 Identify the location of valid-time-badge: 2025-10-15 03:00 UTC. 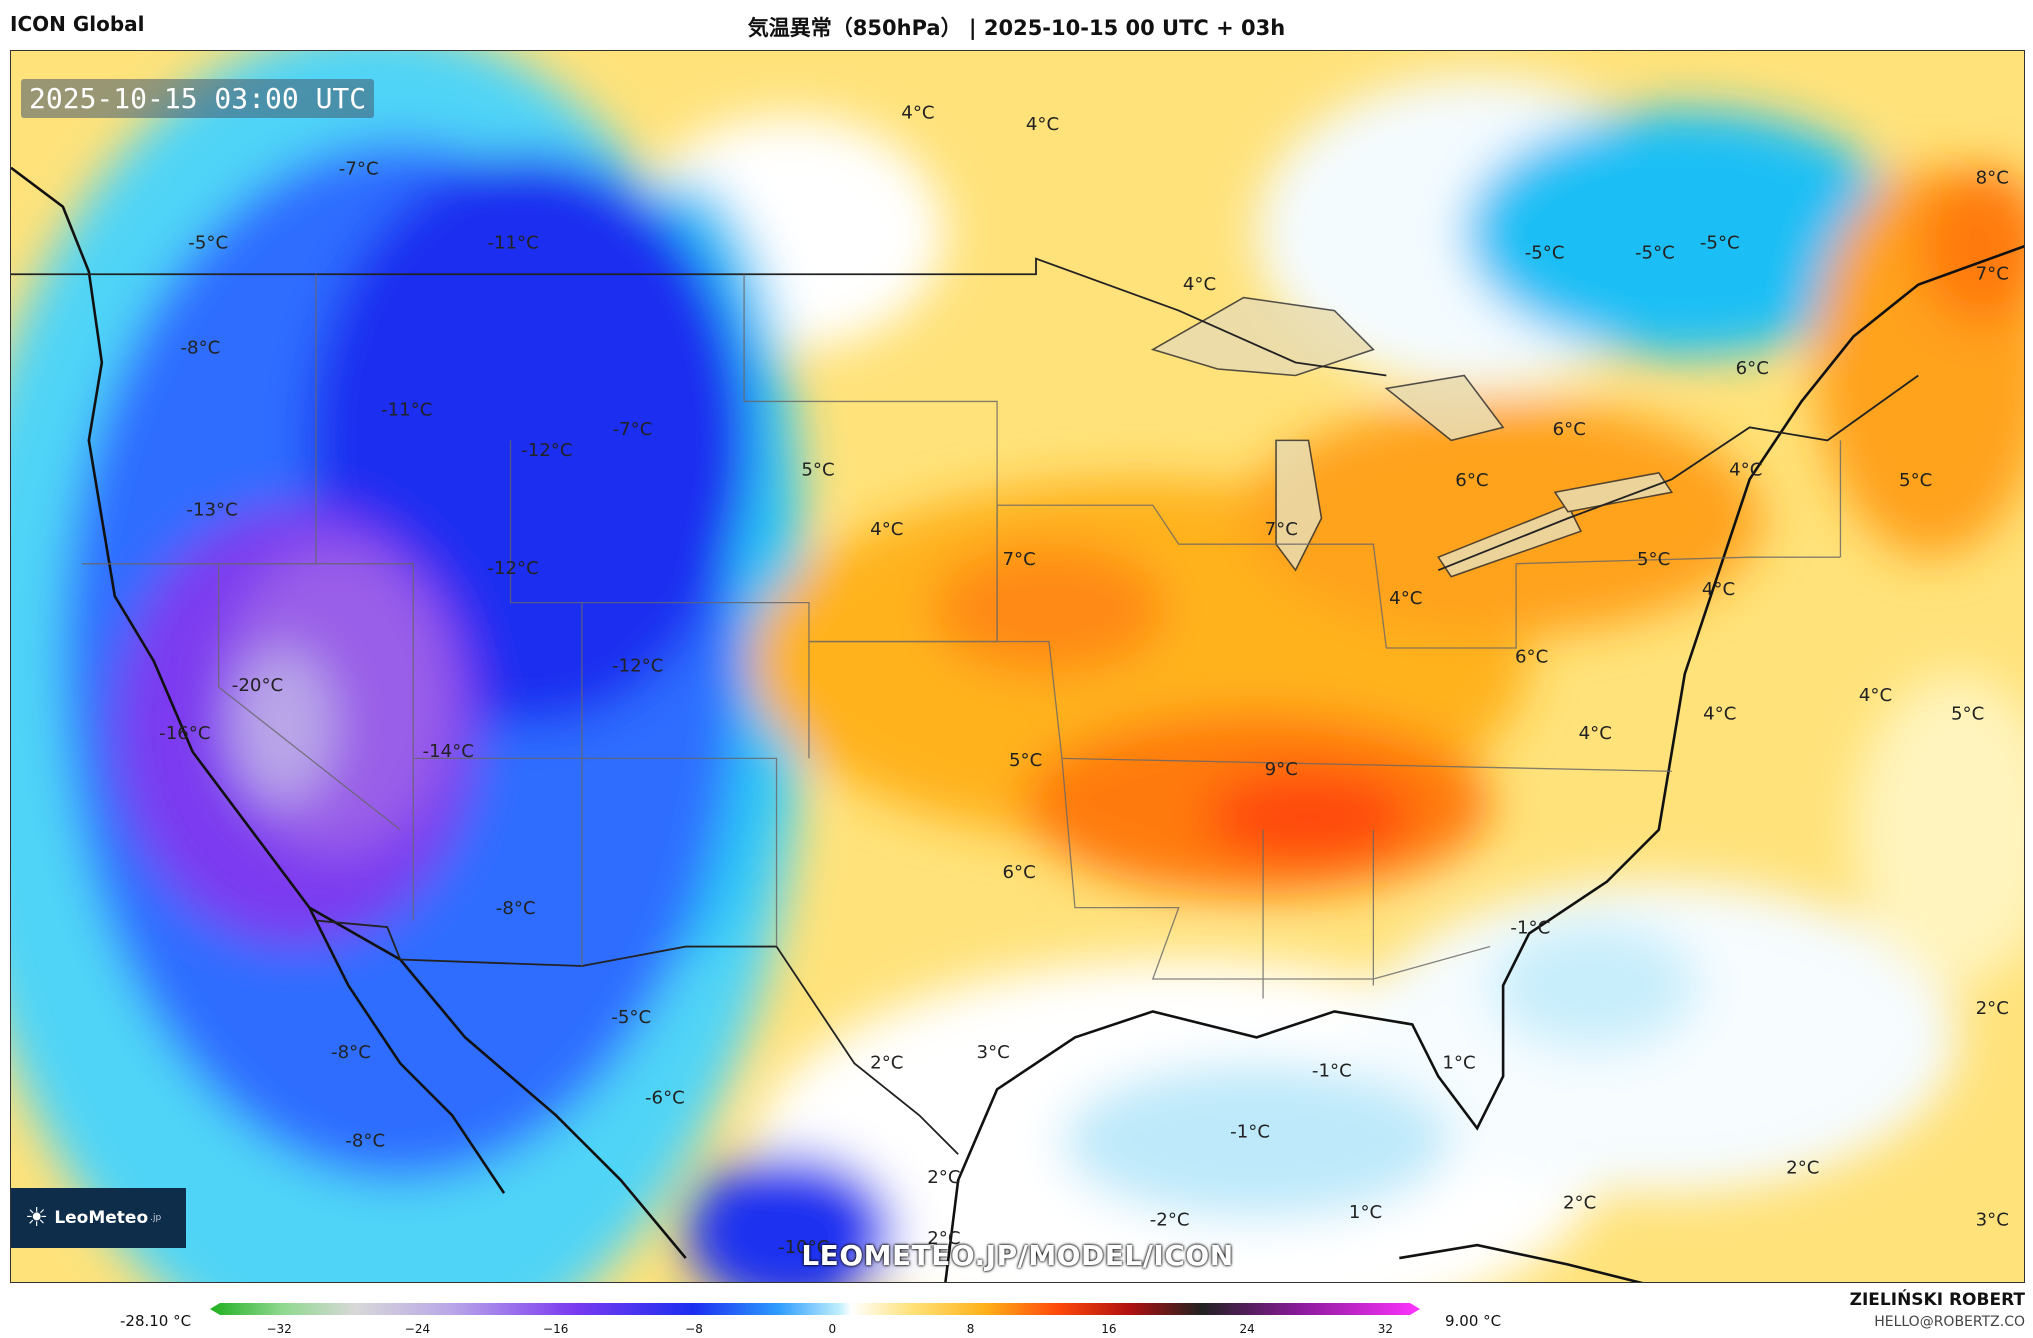
(198, 98).